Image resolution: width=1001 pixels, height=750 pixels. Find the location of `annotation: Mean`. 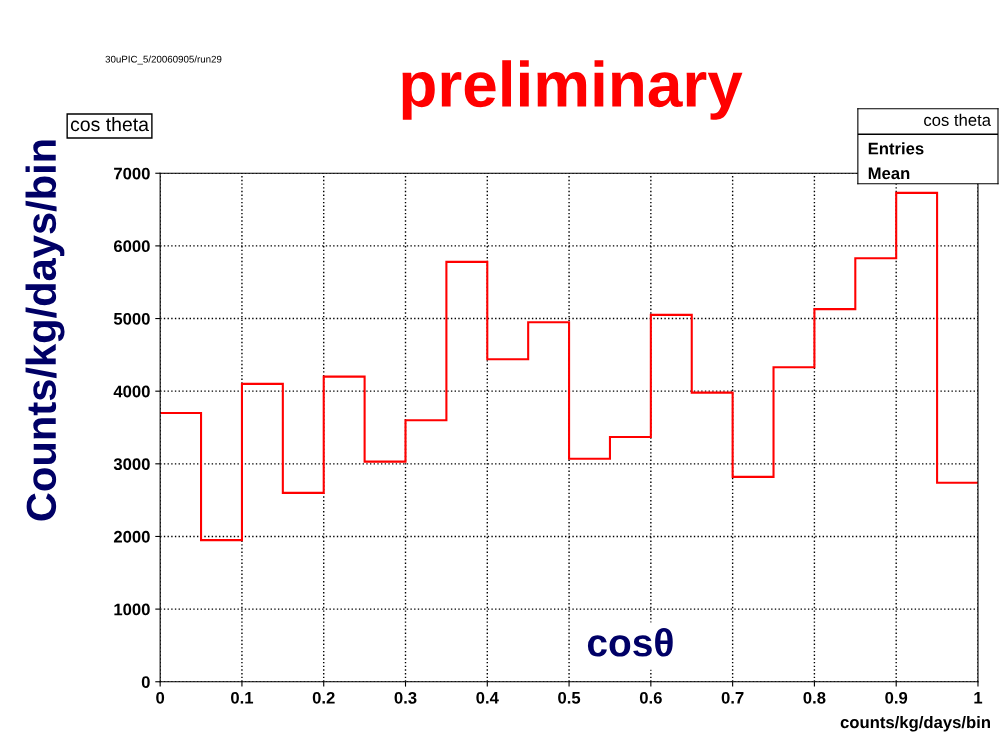

annotation: Mean is located at coordinates (889, 173).